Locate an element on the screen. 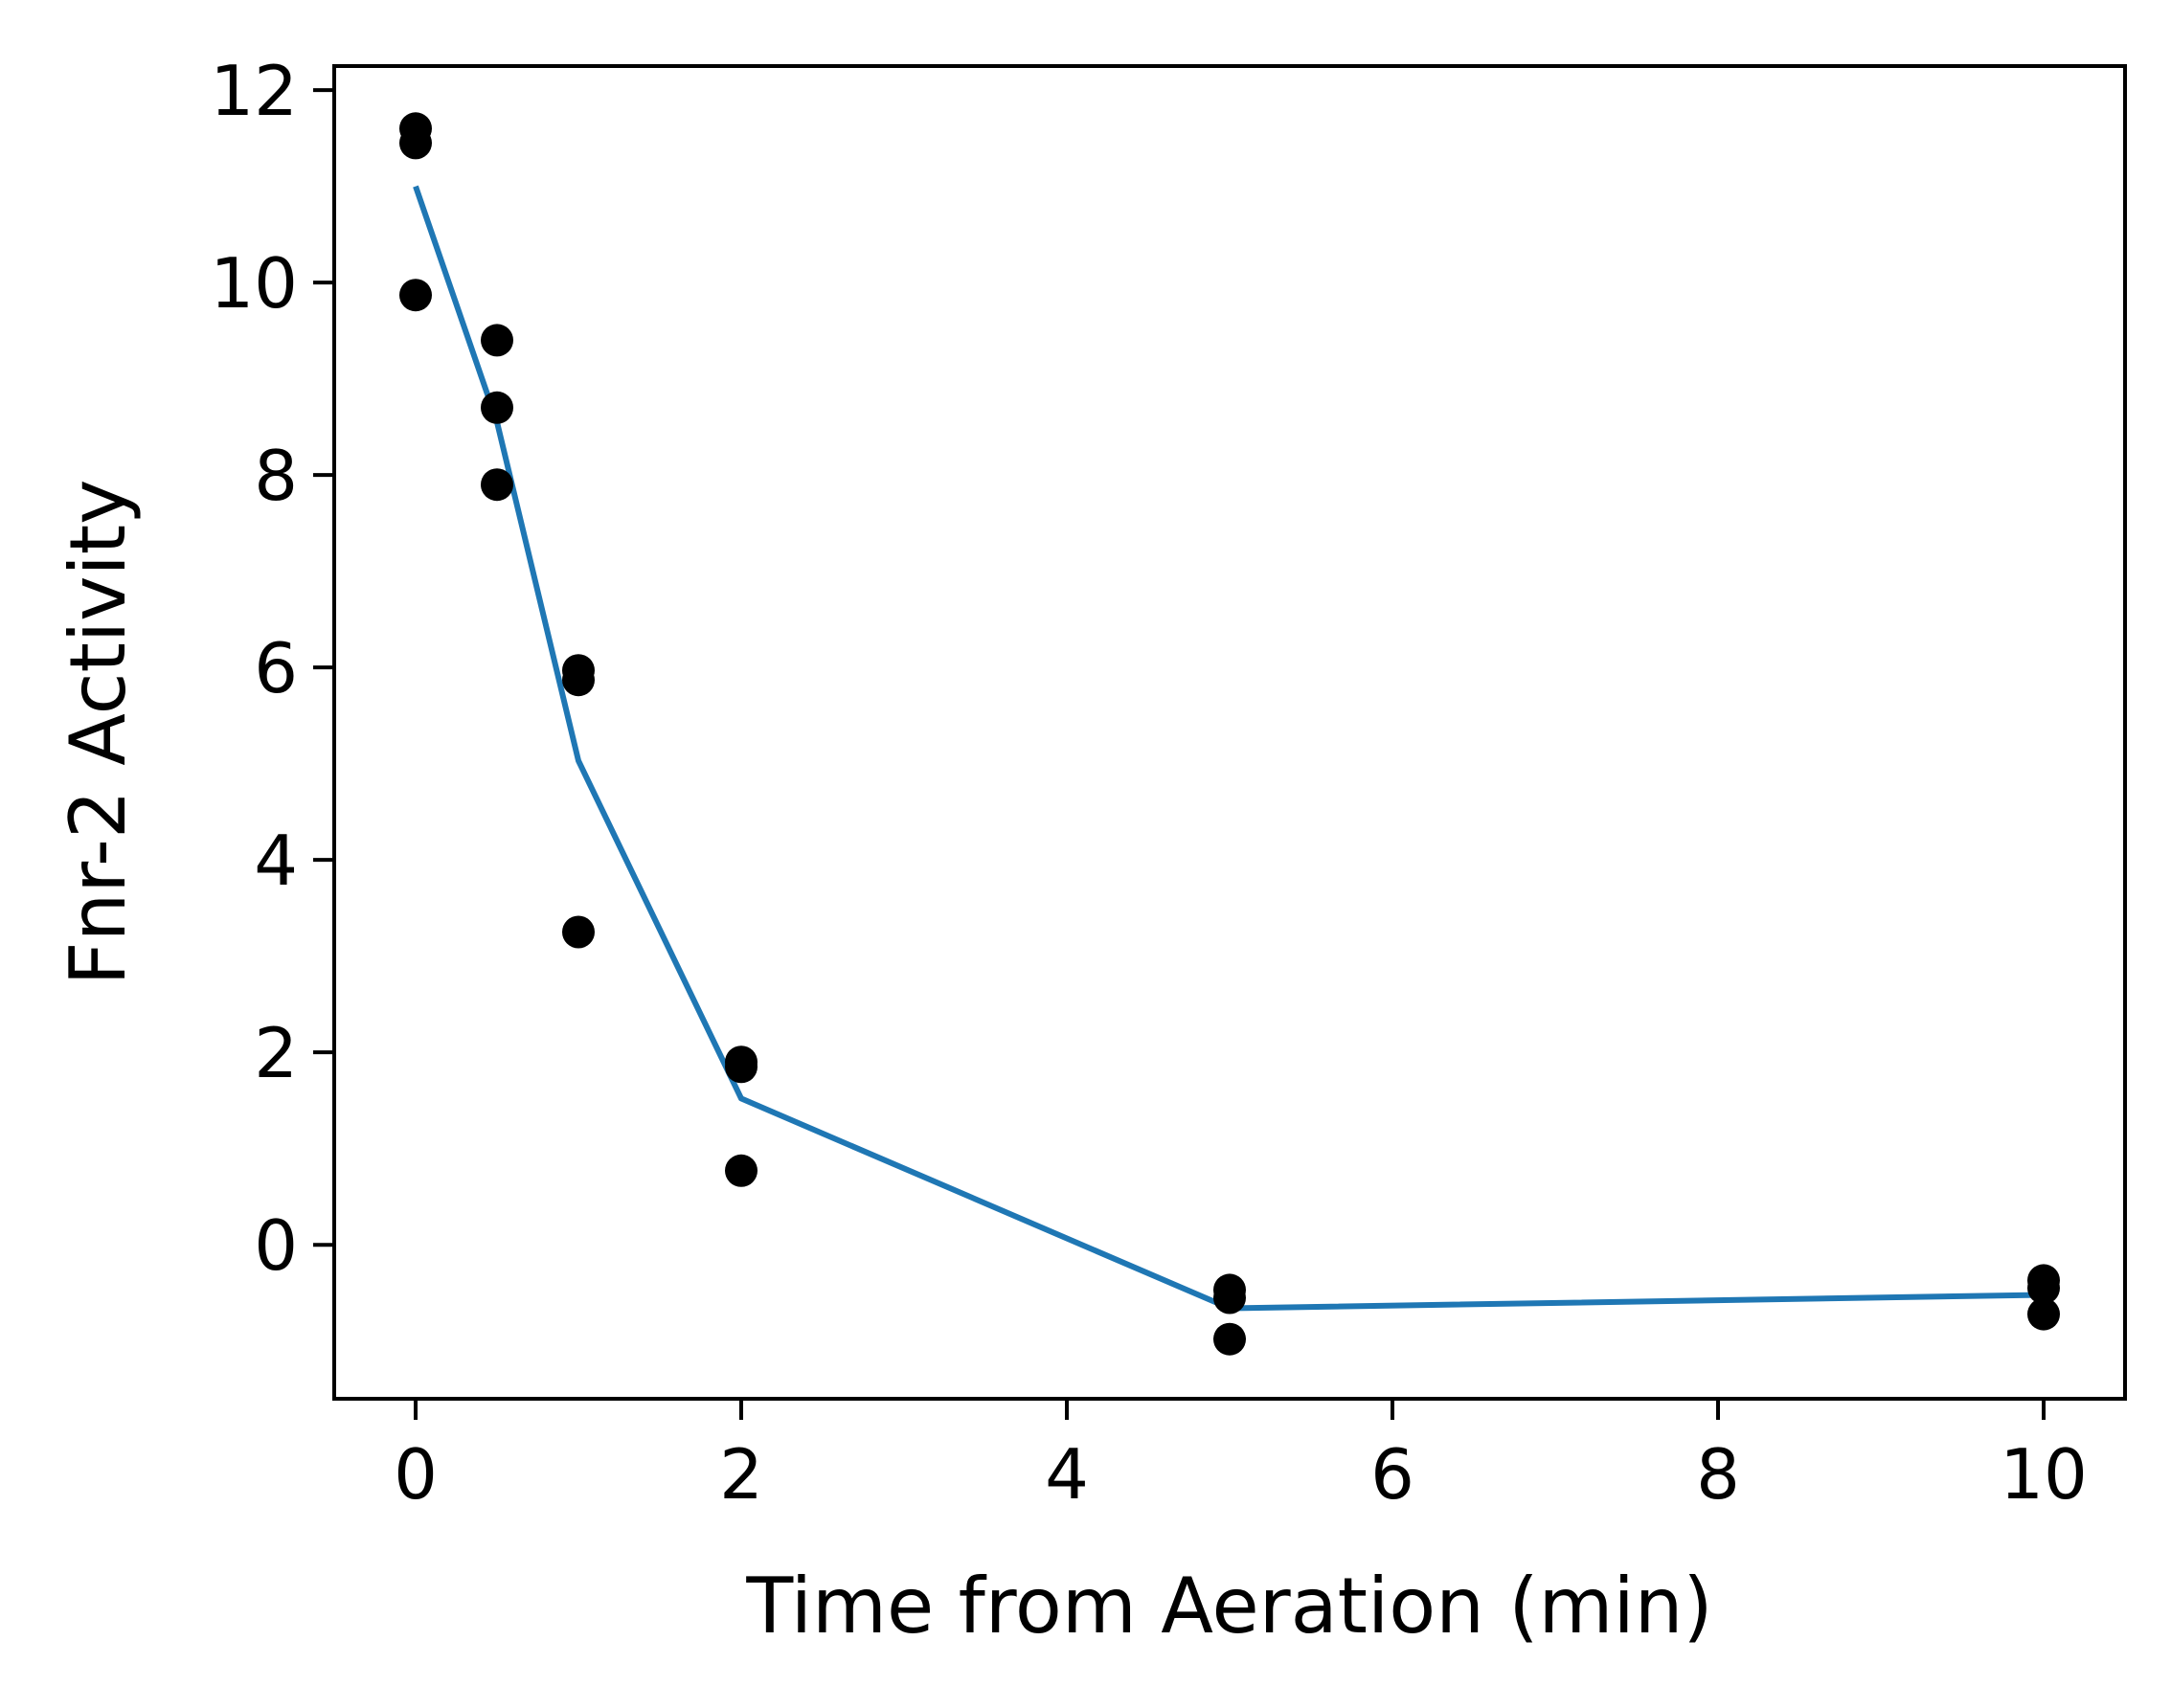 This screenshot has height=1708, width=2171. y-tick-label: 8 is located at coordinates (276, 476).